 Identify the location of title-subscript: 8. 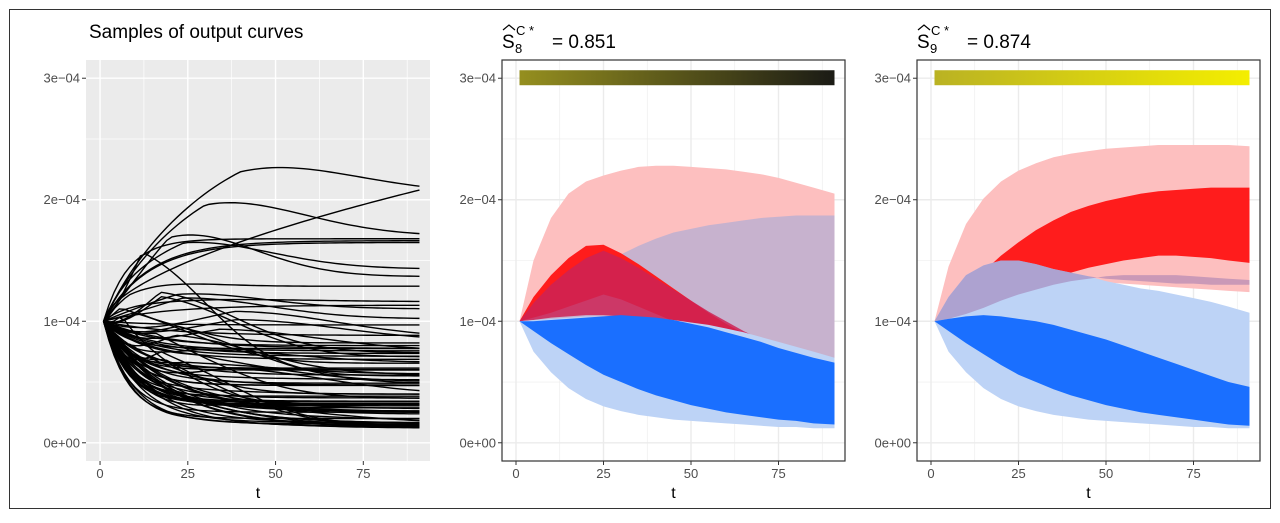
(518, 48).